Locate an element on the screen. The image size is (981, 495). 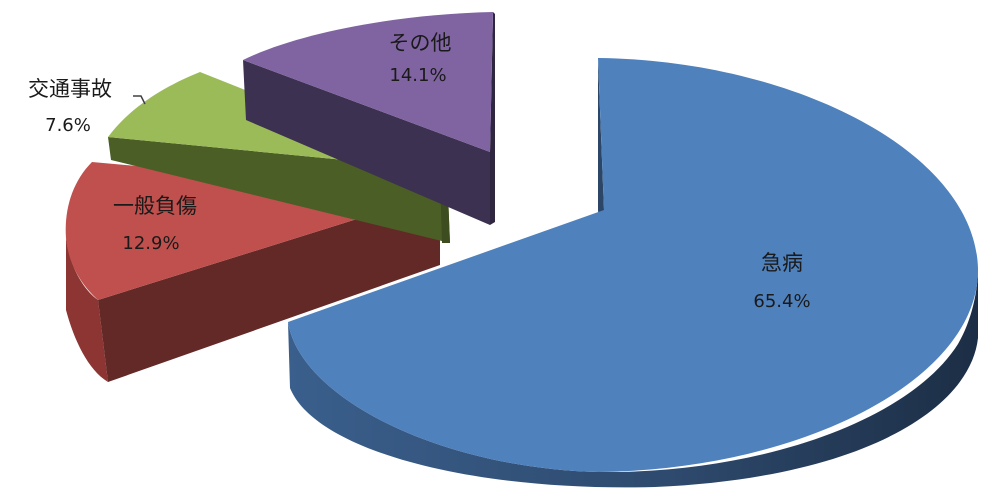
label-ippan-fusho-name: 一般負傷 is located at coordinates (155, 206).